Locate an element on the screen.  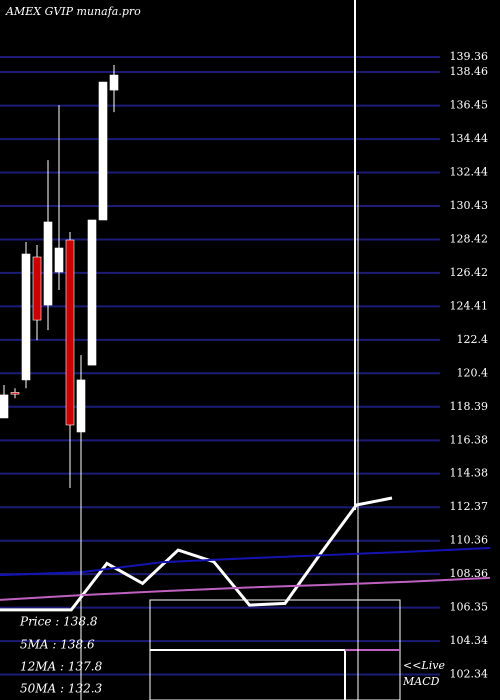
y-tick-label: 132.44 is located at coordinates (469, 171).